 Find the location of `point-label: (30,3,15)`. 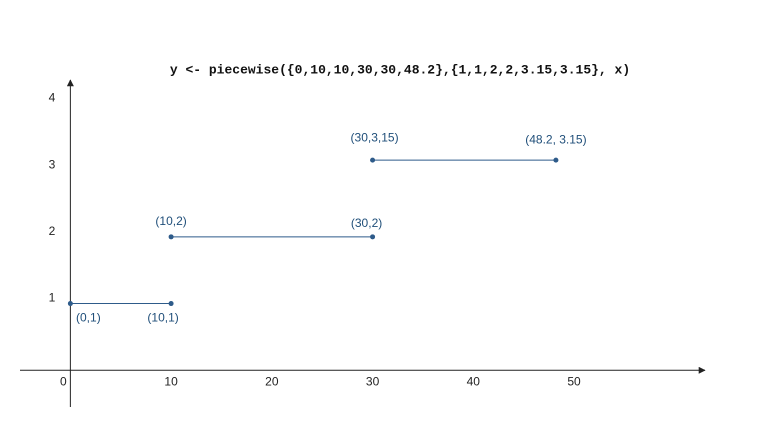

point-label: (30,3,15) is located at coordinates (375, 137).